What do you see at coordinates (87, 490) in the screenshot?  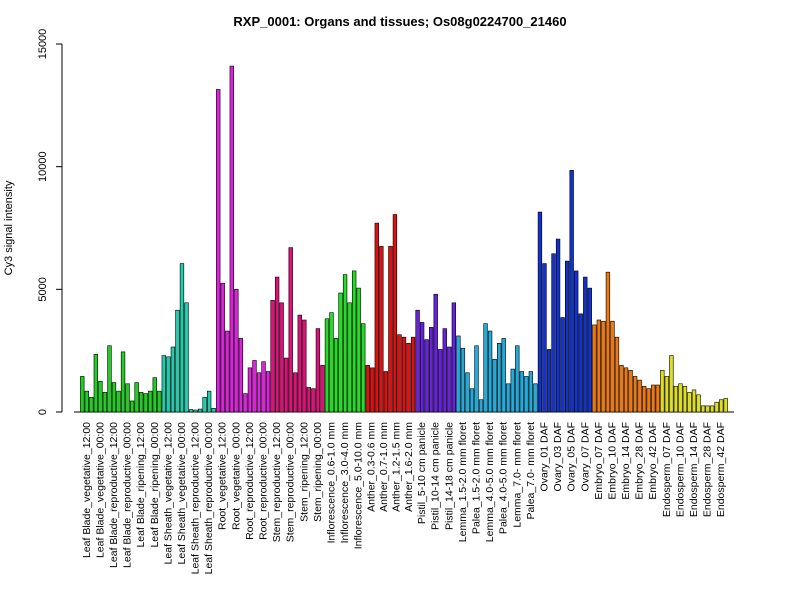 I see `x-tick-label: Leaf Blade_vegetative_12:00` at bounding box center [87, 490].